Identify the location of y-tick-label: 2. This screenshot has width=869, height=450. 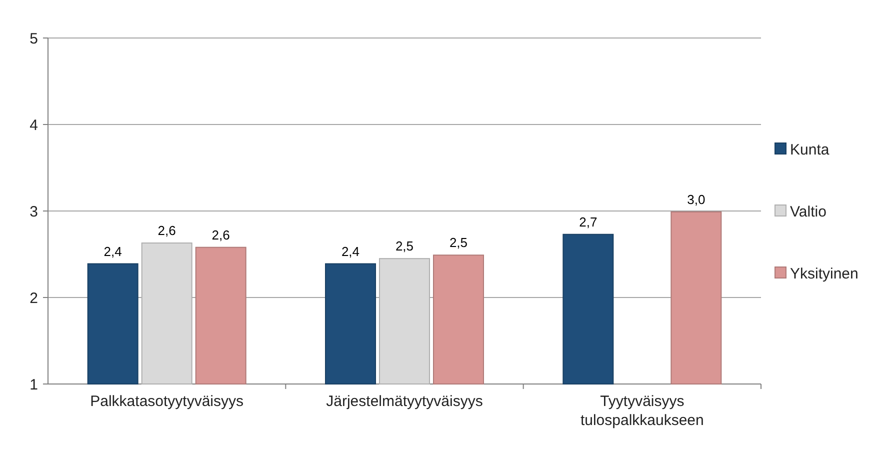
(34, 298).